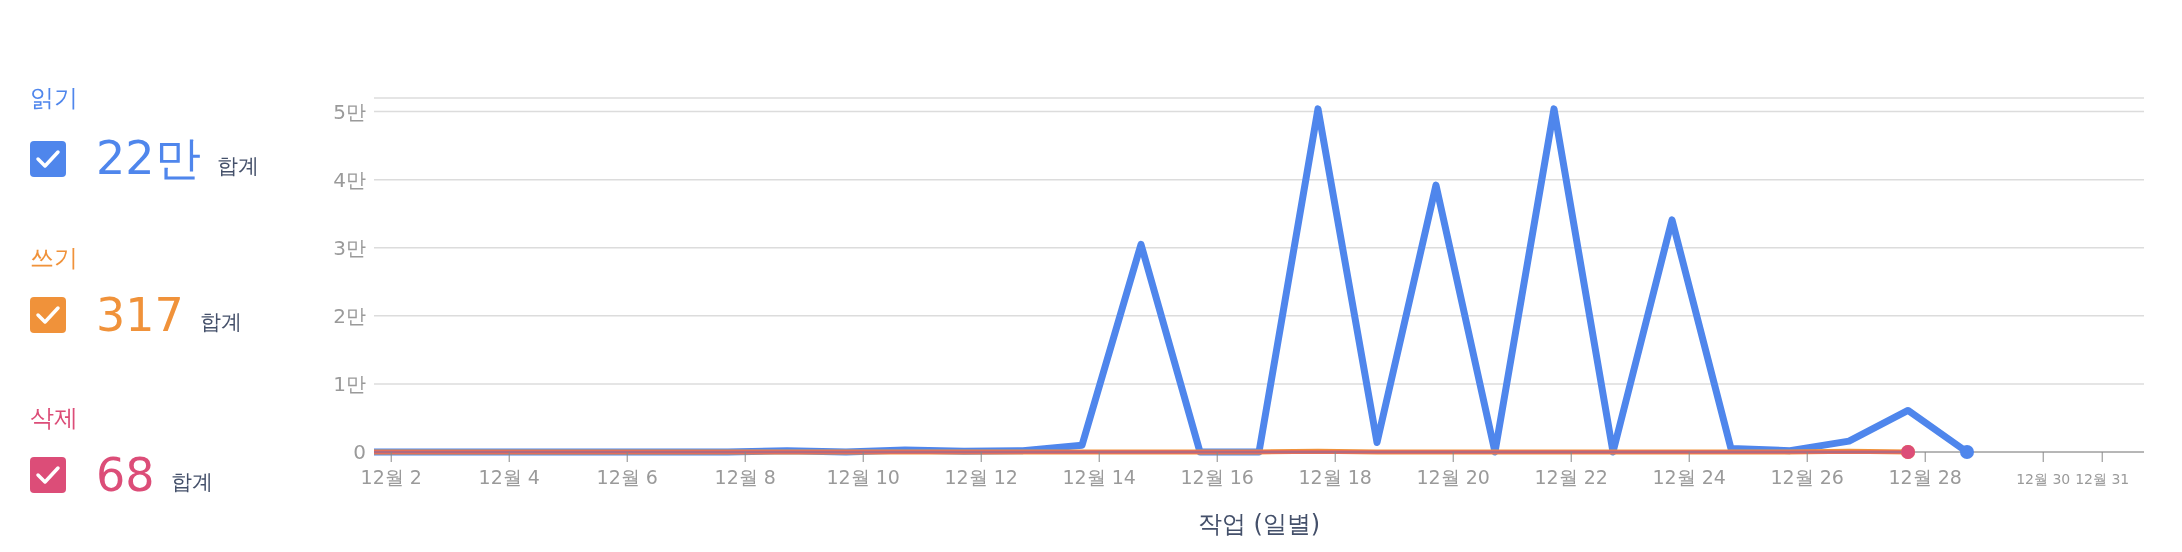 This screenshot has height=552, width=2182. I want to click on y-tick-label: 2만, so click(349, 315).